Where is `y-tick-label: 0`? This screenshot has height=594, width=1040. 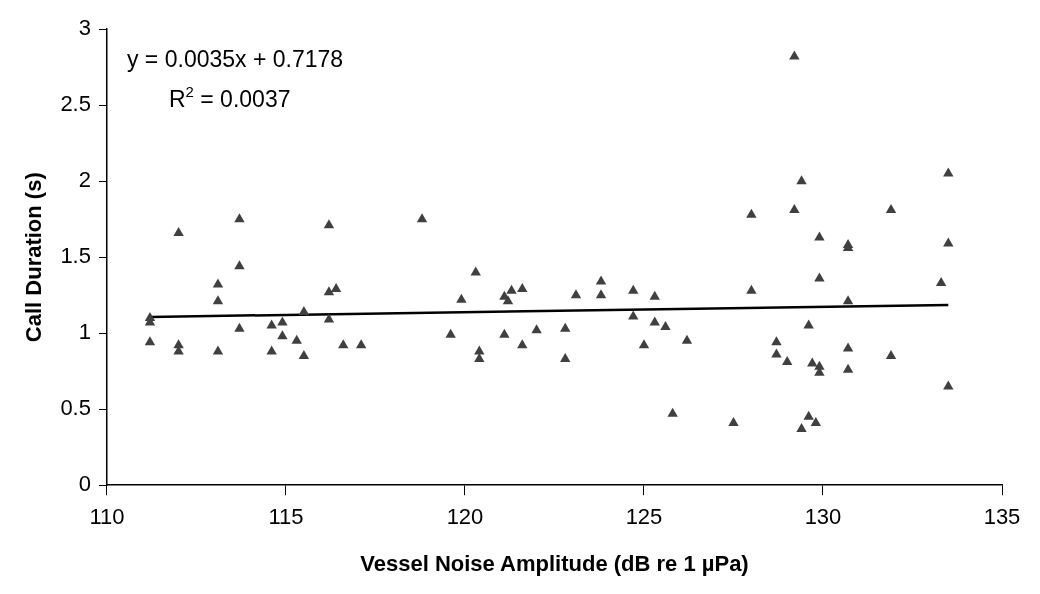
y-tick-label: 0 is located at coordinates (84, 484).